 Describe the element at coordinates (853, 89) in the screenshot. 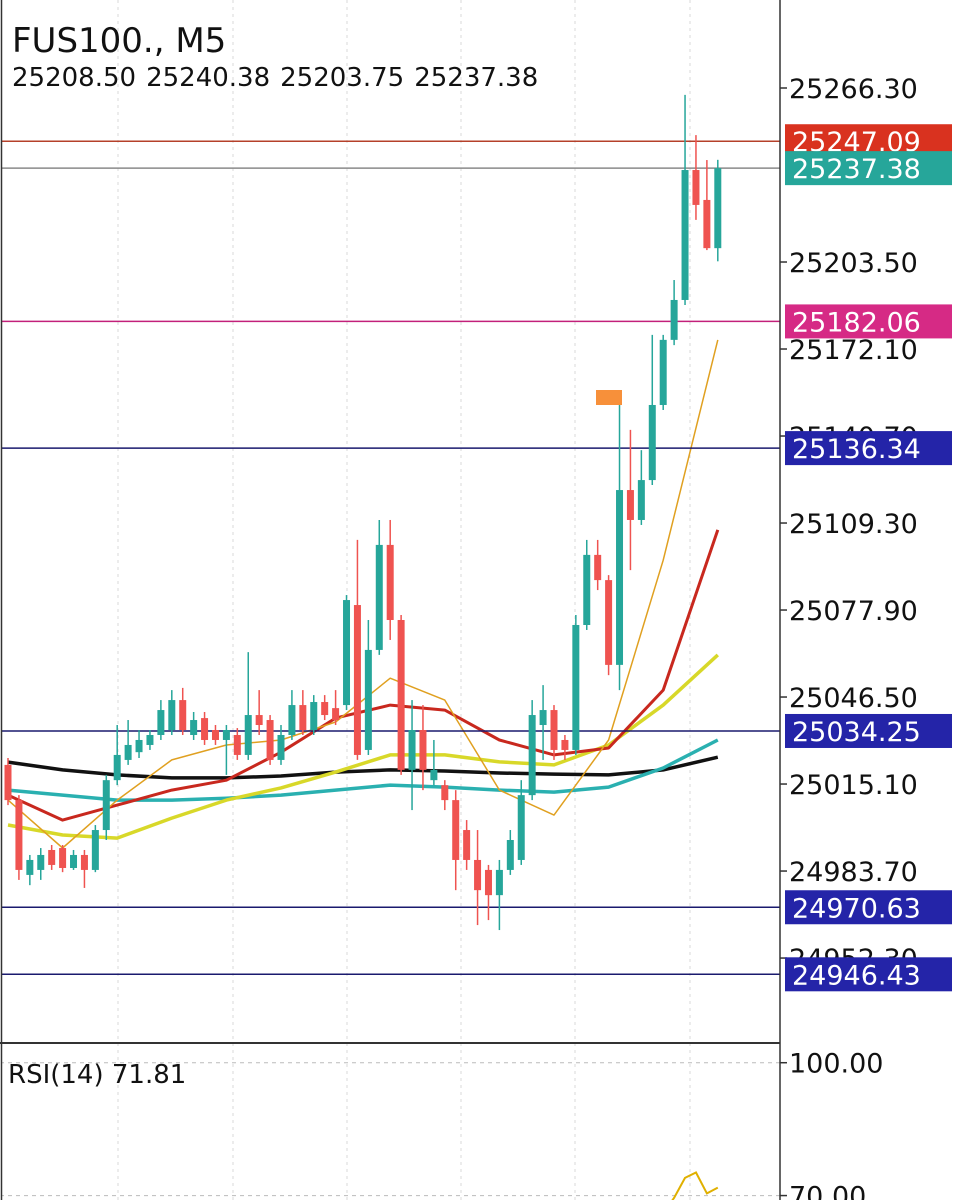

I see `y-tick-label: 25266.30` at that location.